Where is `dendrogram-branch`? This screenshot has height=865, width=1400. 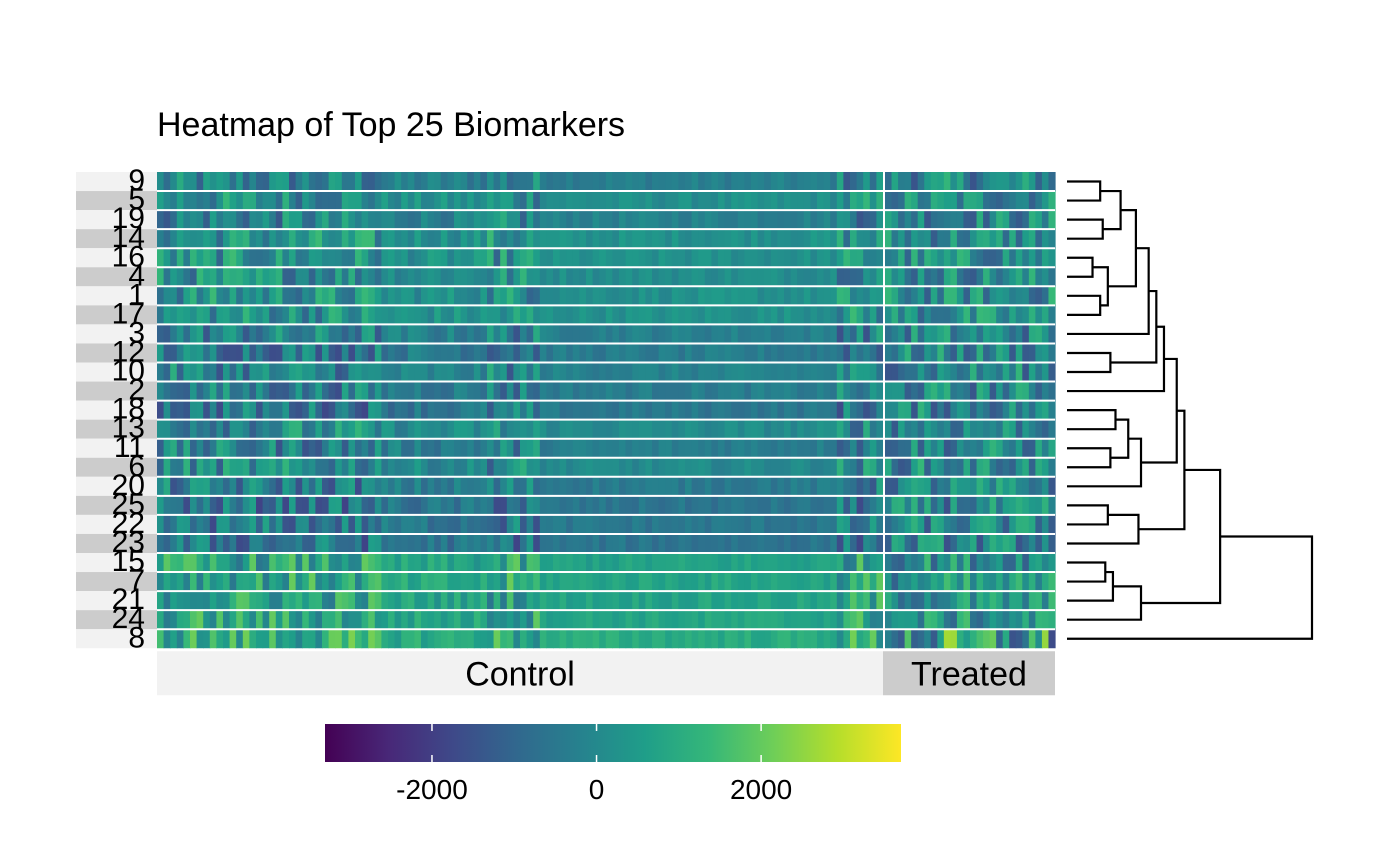
dendrogram-branch is located at coordinates (1087, 572).